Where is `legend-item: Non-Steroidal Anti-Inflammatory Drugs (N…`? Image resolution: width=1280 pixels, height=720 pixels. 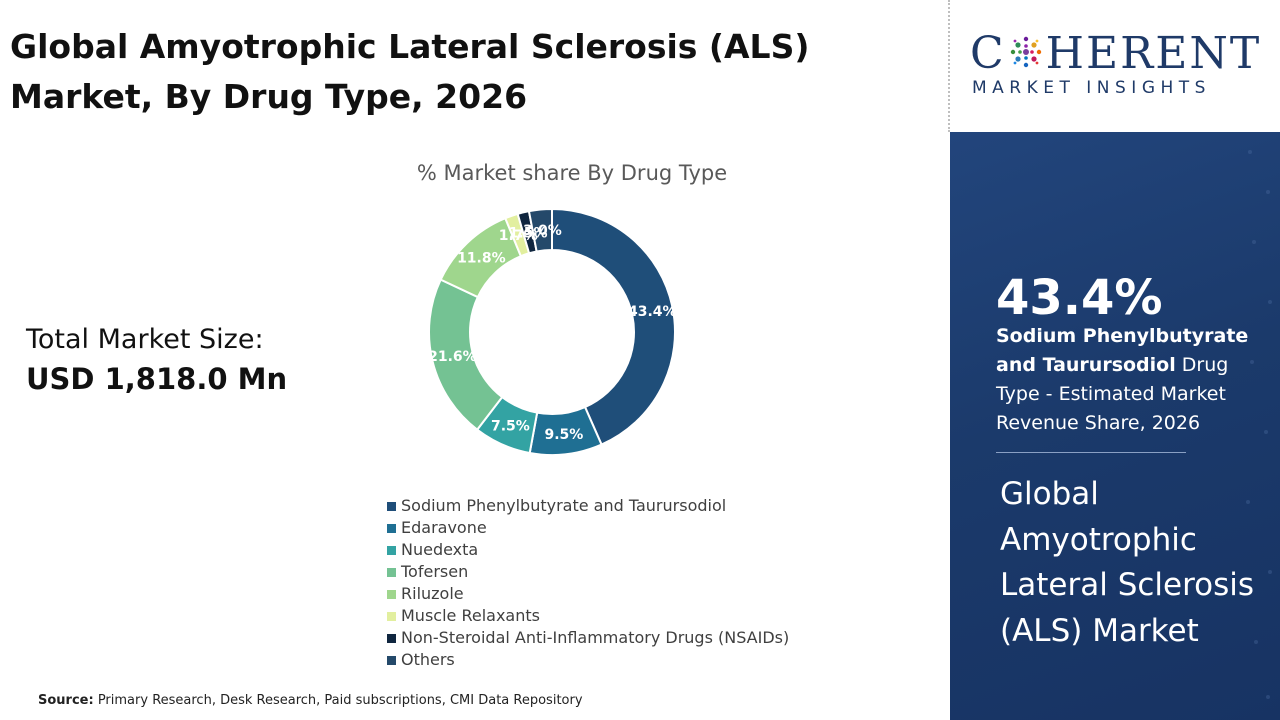 legend-item: Non-Steroidal Anti-Inflammatory Drugs (N… is located at coordinates (588, 638).